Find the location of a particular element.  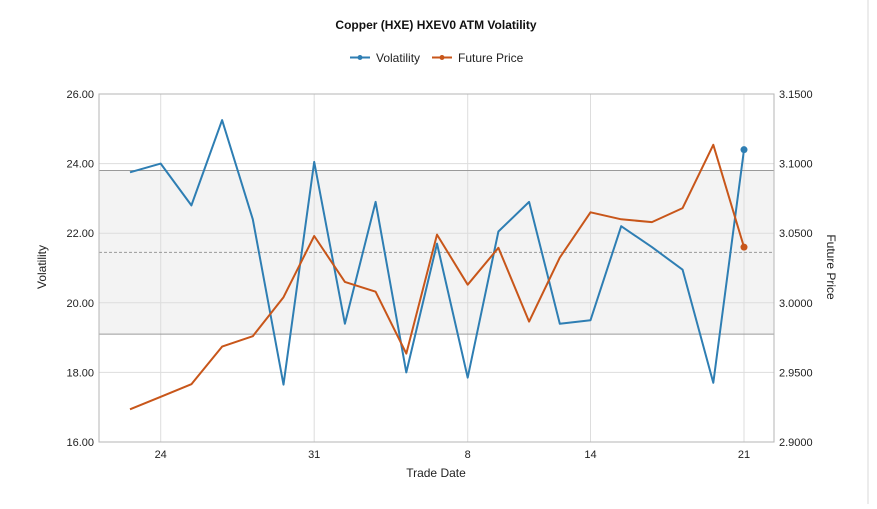

y2-tick-label: 3.0000 is located at coordinates (796, 304).